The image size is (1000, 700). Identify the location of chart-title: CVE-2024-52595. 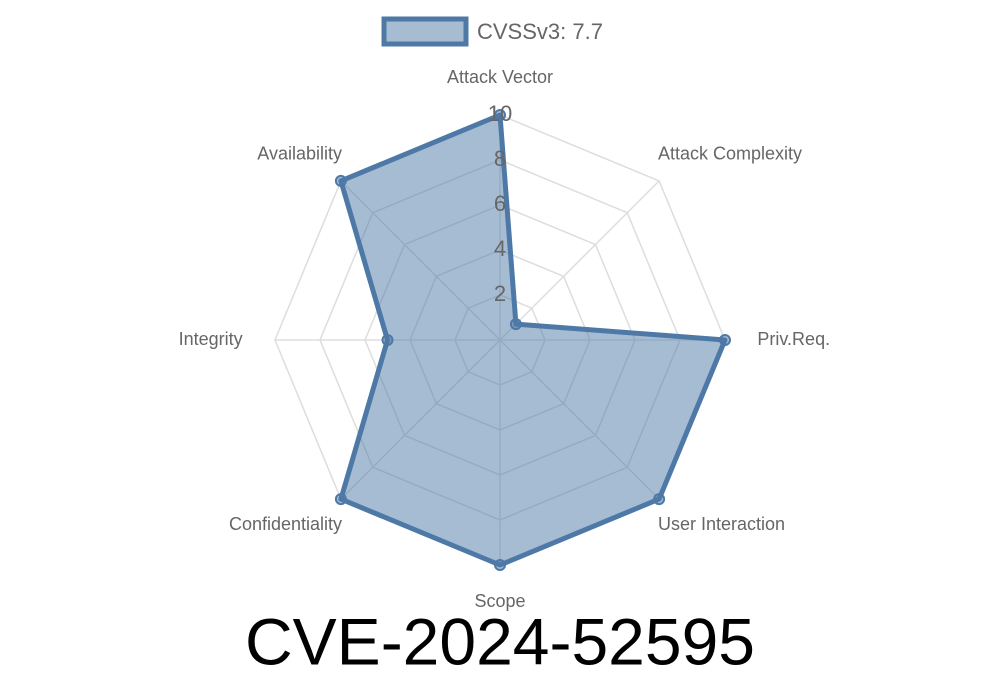
(500, 641).